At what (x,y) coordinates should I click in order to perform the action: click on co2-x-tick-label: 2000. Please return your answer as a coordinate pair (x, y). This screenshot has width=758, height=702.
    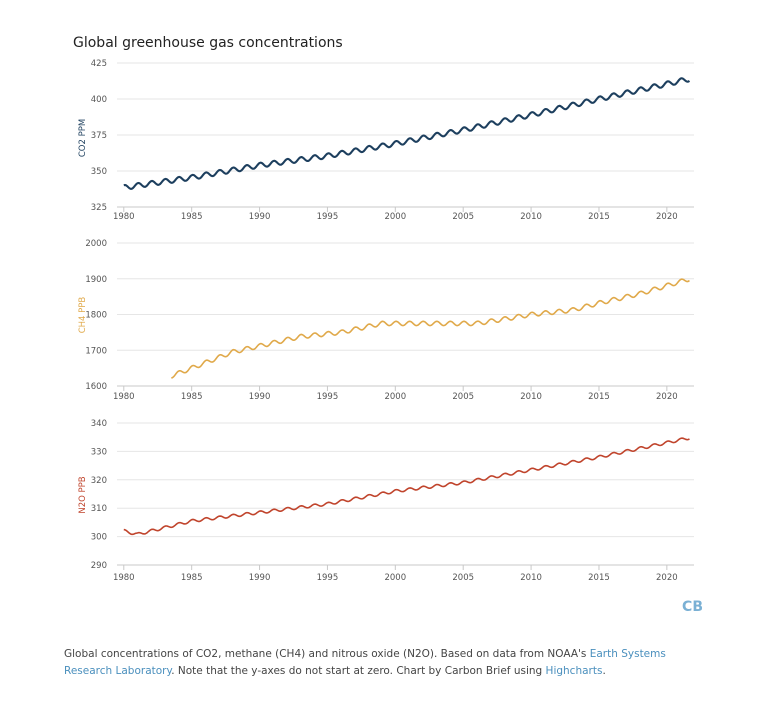
    Looking at the image, I should click on (395, 217).